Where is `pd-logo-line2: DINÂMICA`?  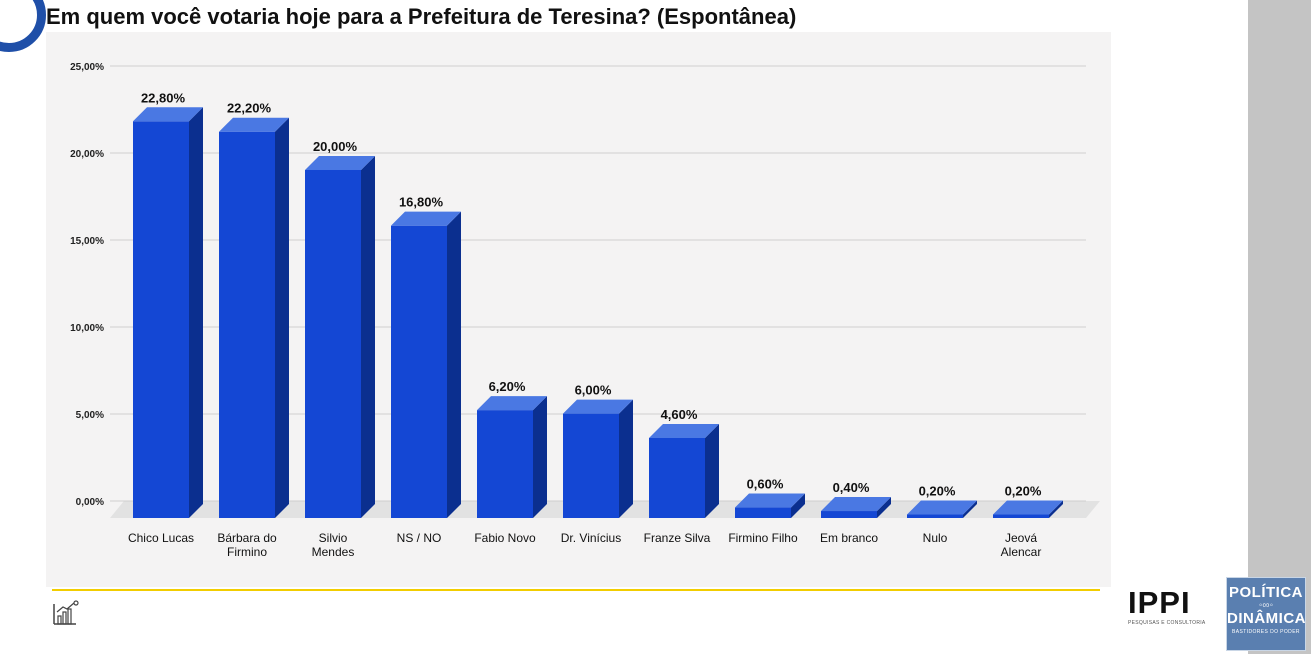
pd-logo-line2: DINÂMICA is located at coordinates (1266, 618).